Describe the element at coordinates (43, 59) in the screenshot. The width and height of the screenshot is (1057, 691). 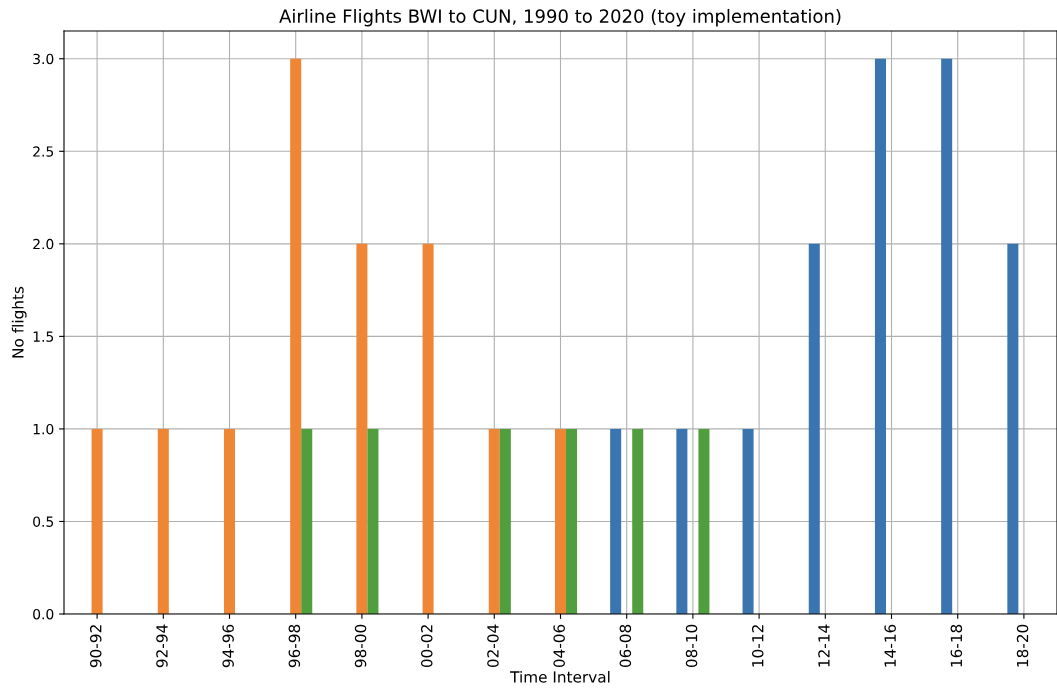
I see `y-tick-label: 3.0` at that location.